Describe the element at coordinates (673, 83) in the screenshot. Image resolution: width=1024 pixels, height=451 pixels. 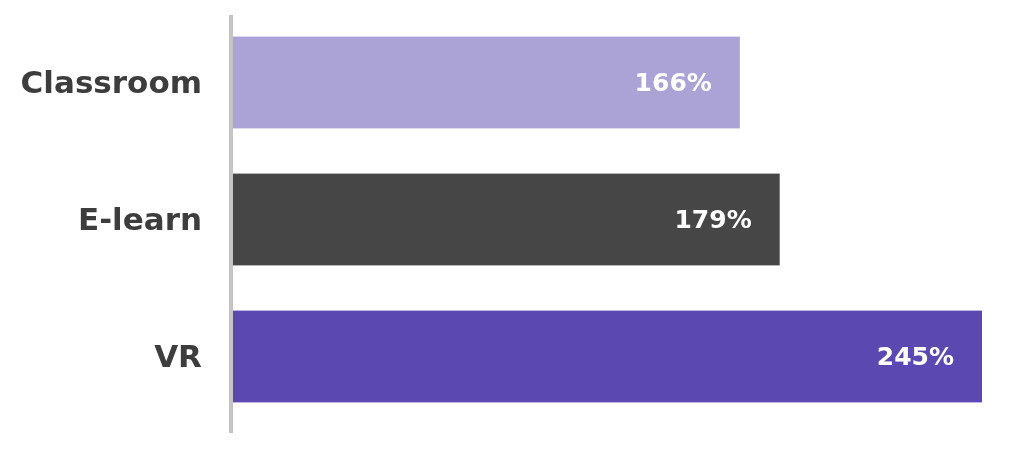
I see `data-label: 166%` at that location.